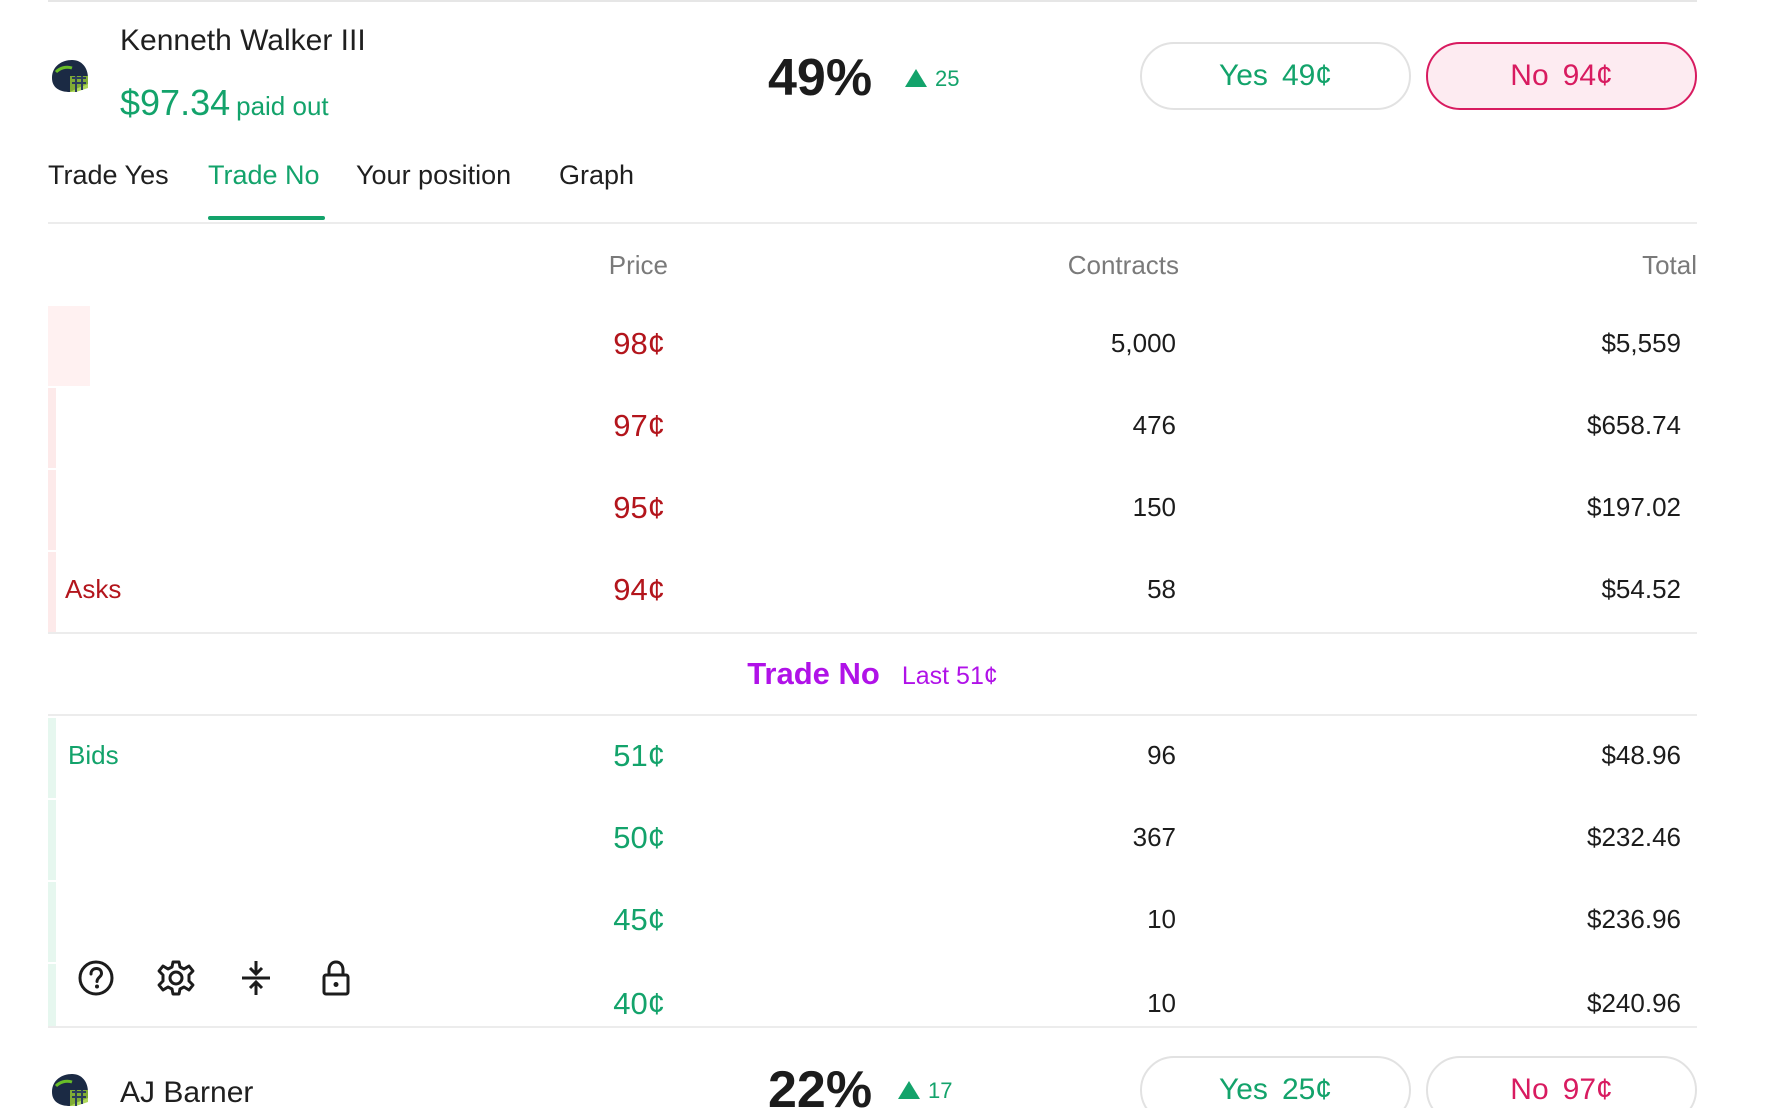  What do you see at coordinates (266, 218) in the screenshot?
I see `active-tab-indicator` at bounding box center [266, 218].